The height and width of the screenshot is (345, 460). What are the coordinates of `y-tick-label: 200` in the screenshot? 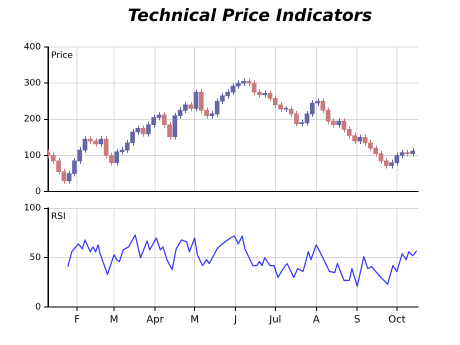 It's located at (33, 119).